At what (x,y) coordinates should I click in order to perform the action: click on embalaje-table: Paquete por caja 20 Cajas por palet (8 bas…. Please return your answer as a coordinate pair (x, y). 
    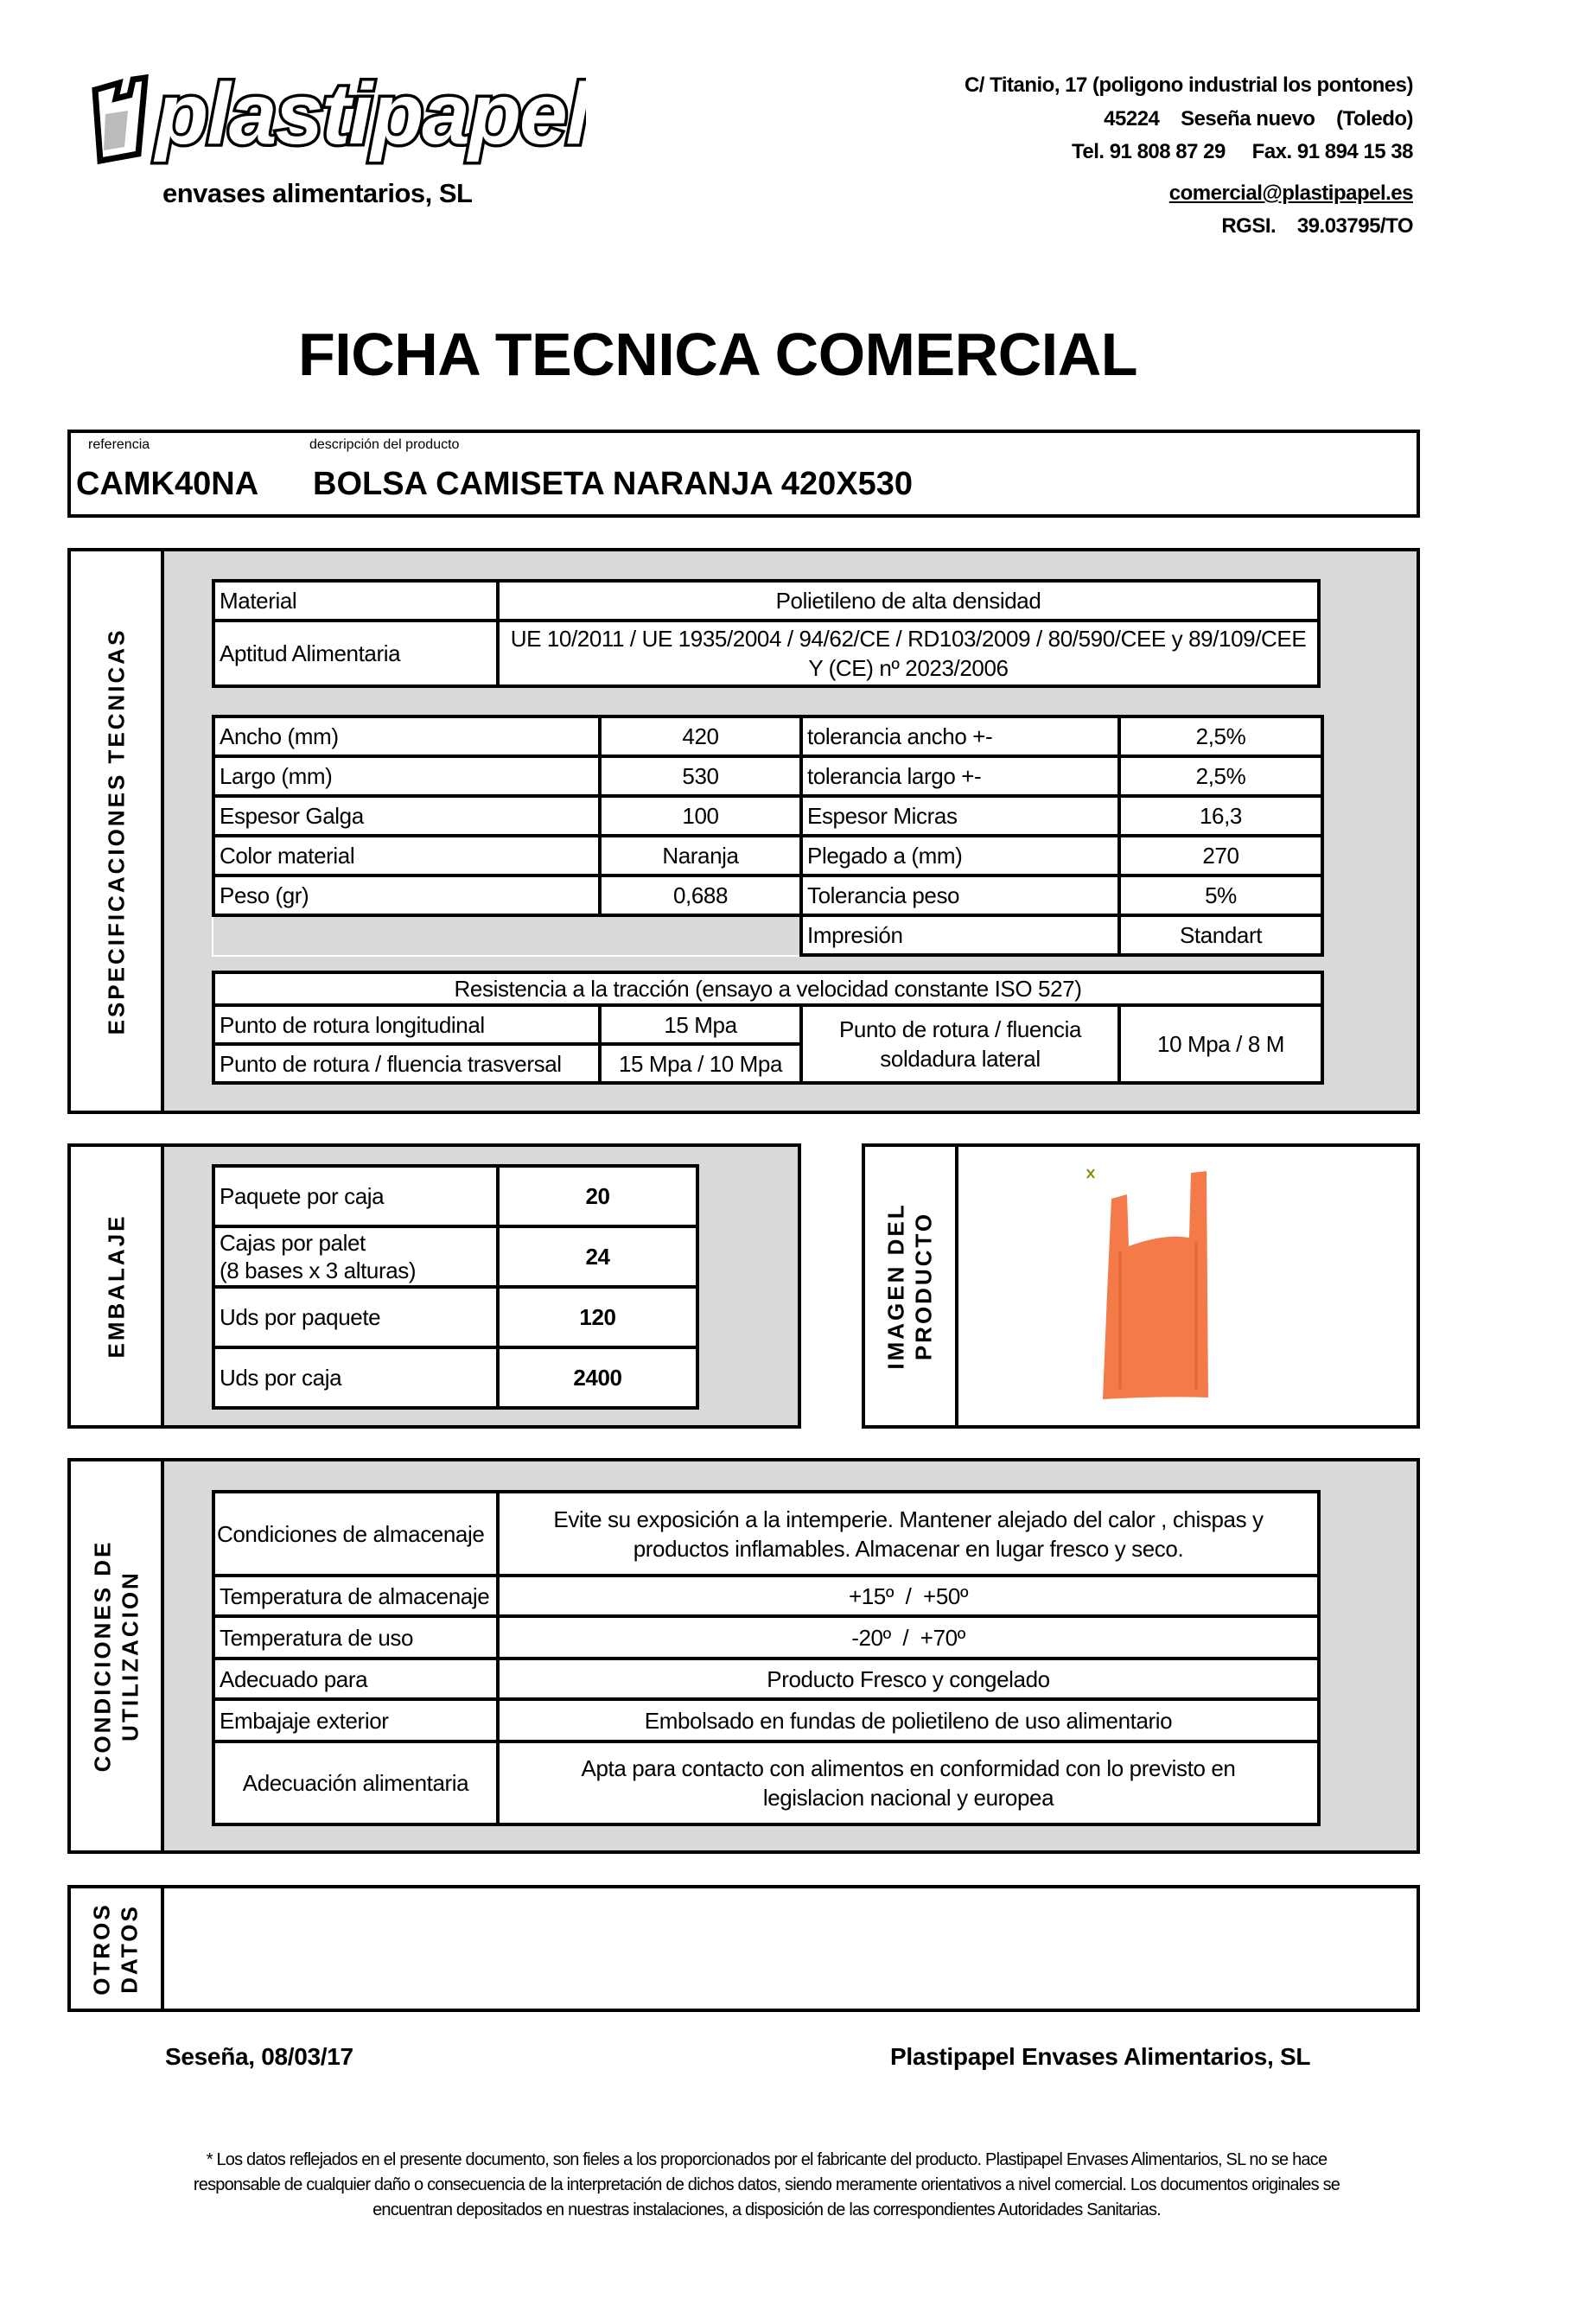
    Looking at the image, I should click on (455, 1287).